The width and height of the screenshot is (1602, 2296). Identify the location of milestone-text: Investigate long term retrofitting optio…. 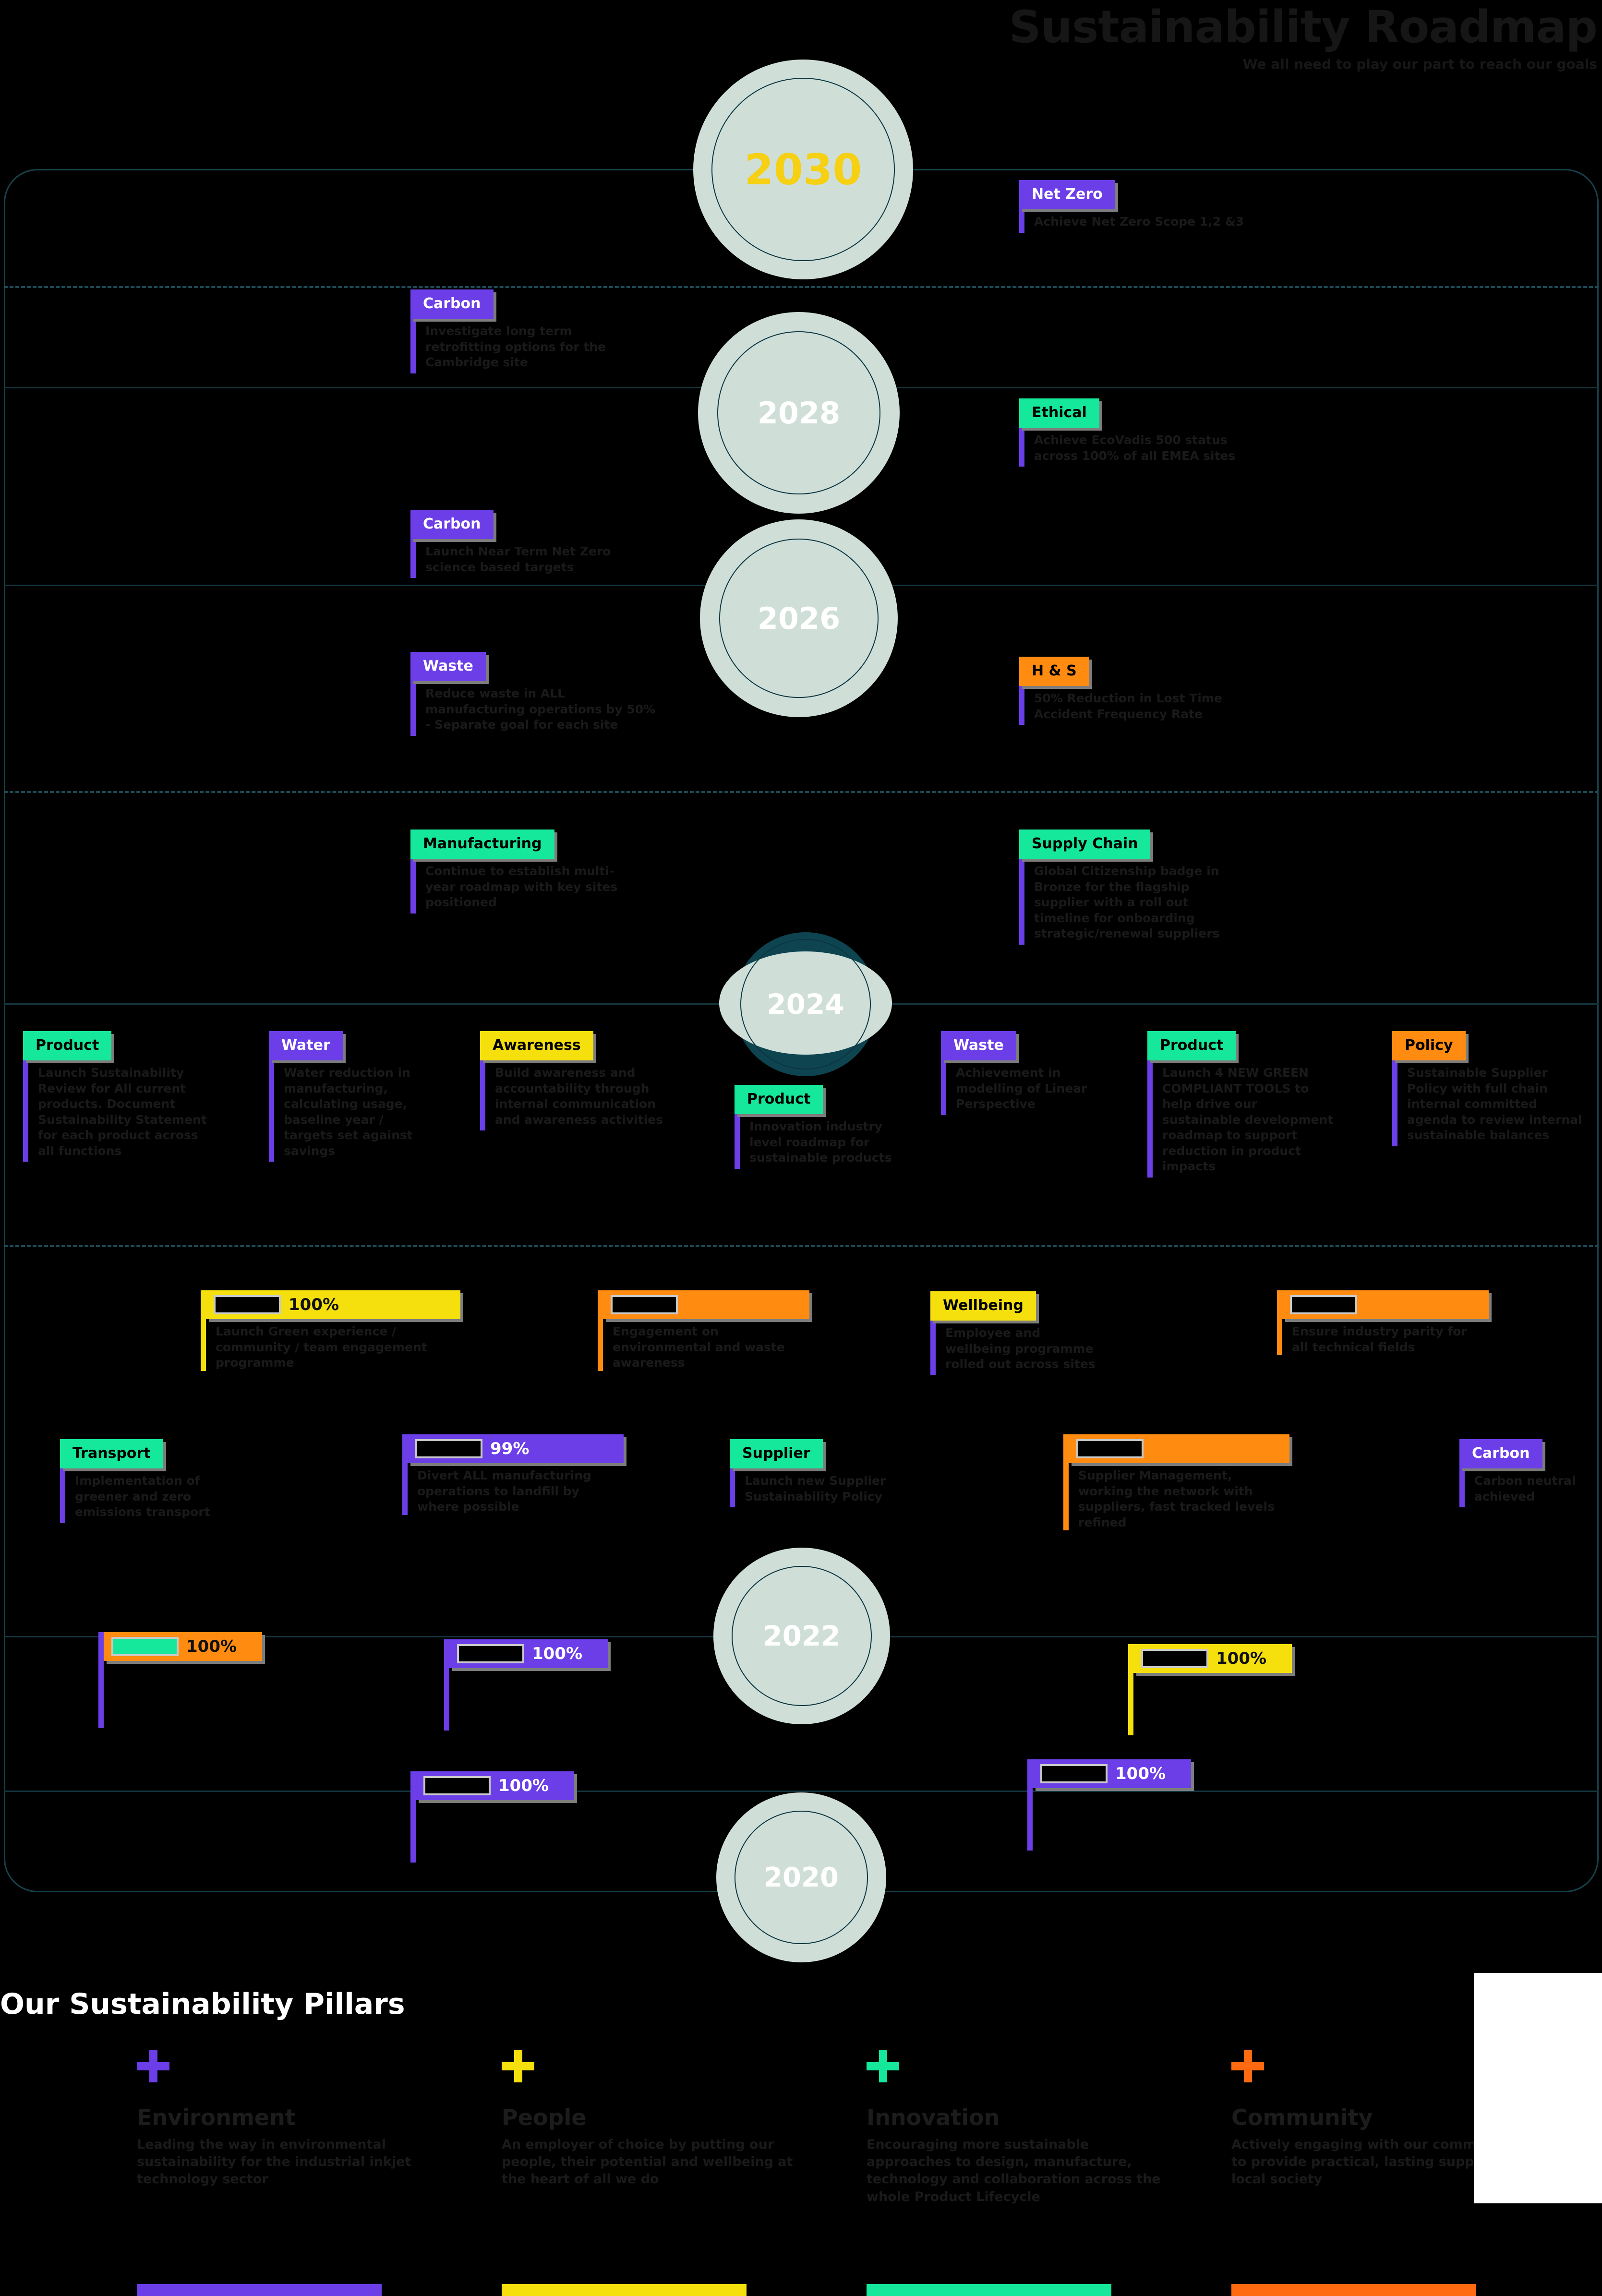
(516, 346).